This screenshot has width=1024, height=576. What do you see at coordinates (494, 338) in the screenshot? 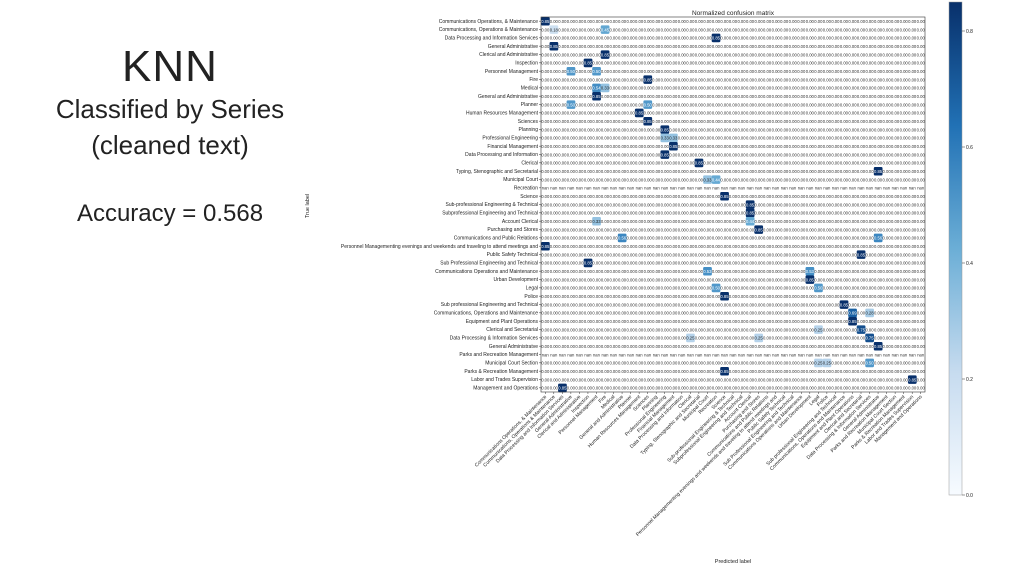
I see `y-tick-label: Data Processing & Information Services` at bounding box center [494, 338].